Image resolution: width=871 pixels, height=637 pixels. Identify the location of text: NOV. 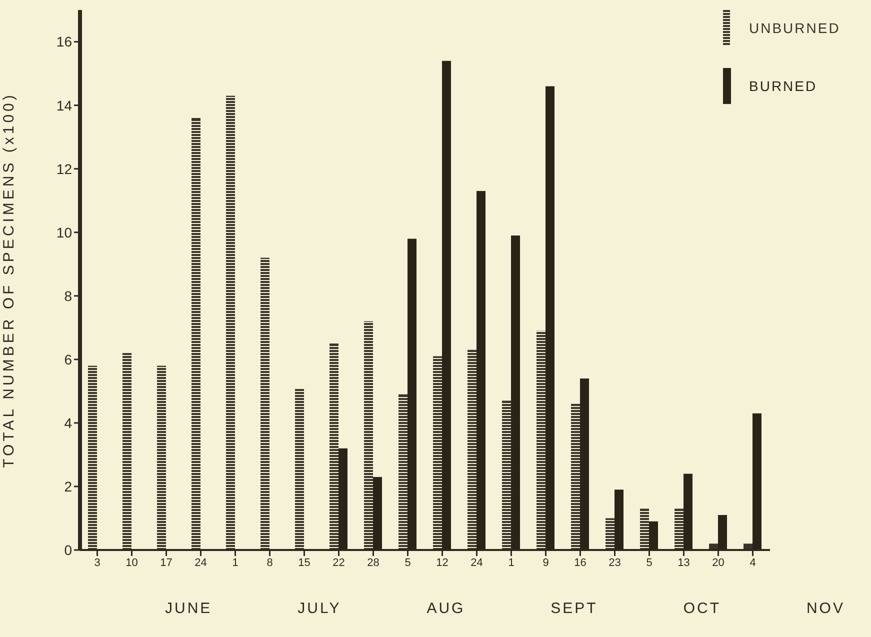
(825, 608).